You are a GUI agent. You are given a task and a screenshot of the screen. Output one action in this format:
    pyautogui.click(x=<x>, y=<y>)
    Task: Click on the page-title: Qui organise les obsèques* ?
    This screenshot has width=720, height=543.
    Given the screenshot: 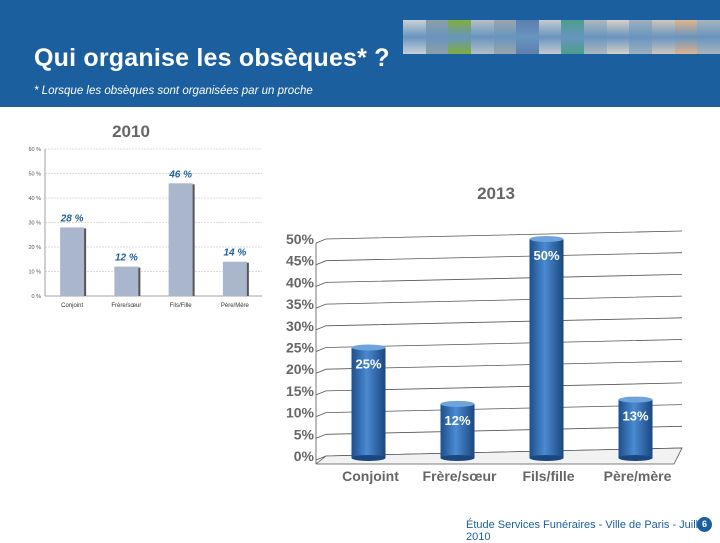 What is the action you would take?
    pyautogui.click(x=212, y=58)
    